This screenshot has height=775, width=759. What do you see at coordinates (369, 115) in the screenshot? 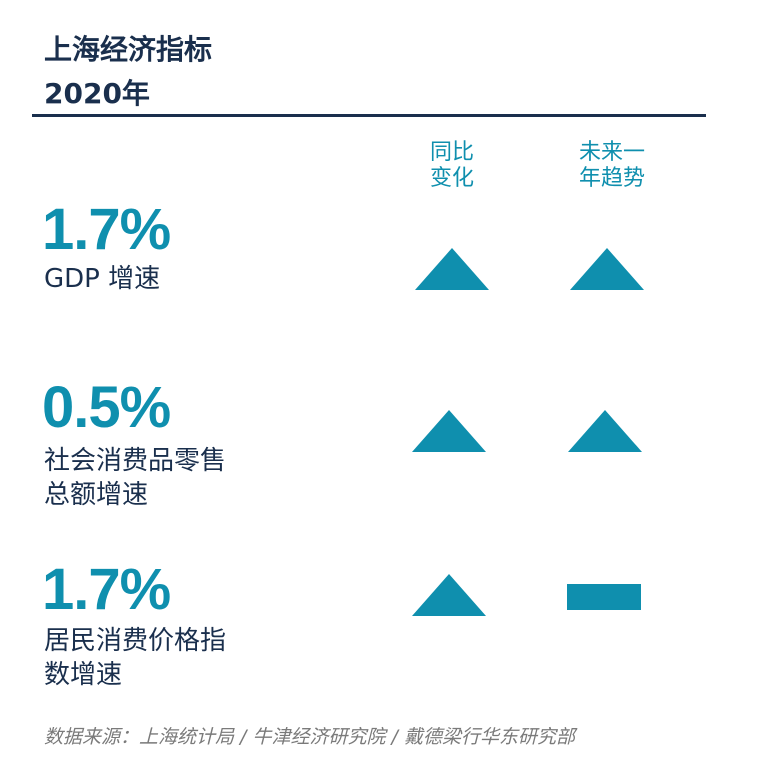
I see `title-divider` at bounding box center [369, 115].